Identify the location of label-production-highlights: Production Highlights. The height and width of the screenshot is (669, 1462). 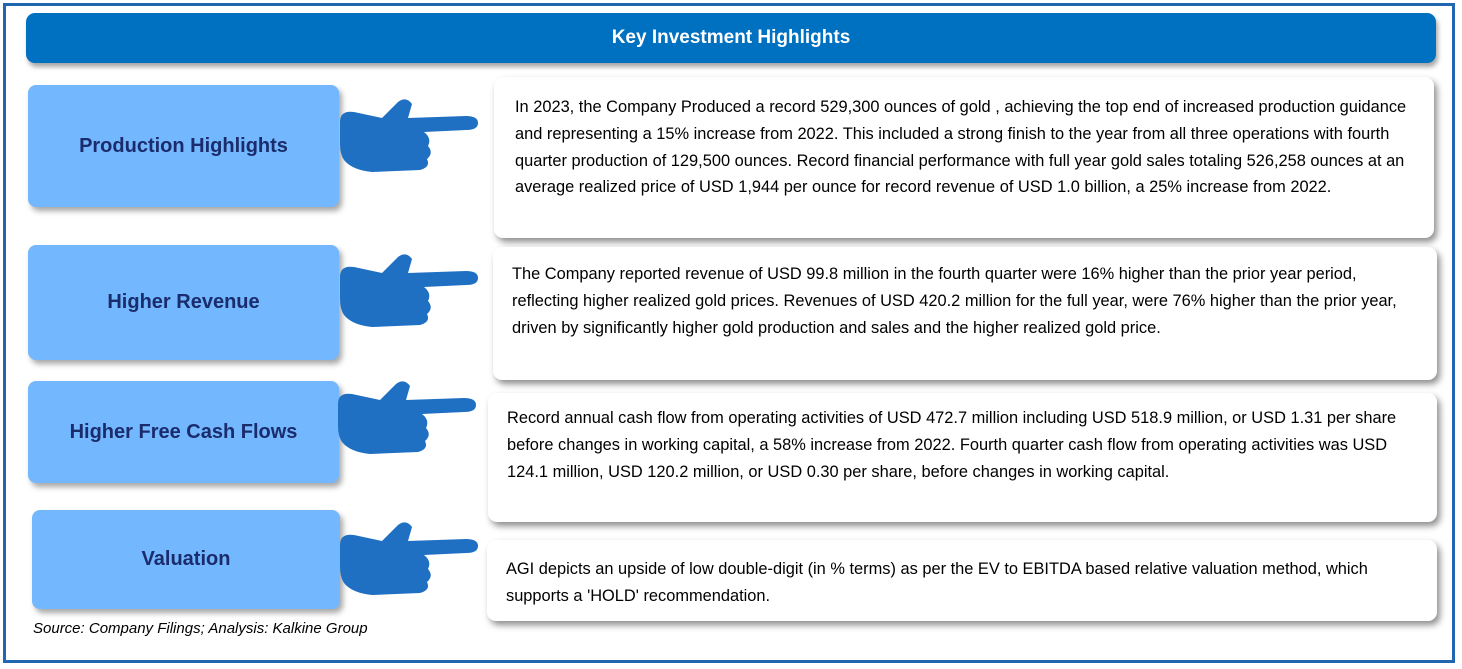
(183, 146).